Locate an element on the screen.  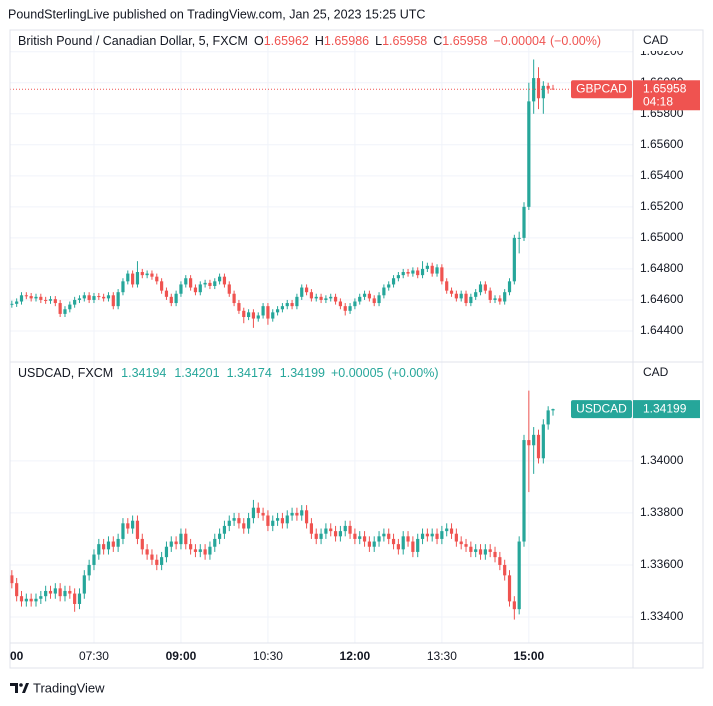
tradingview-logo is located at coordinates (19, 688).